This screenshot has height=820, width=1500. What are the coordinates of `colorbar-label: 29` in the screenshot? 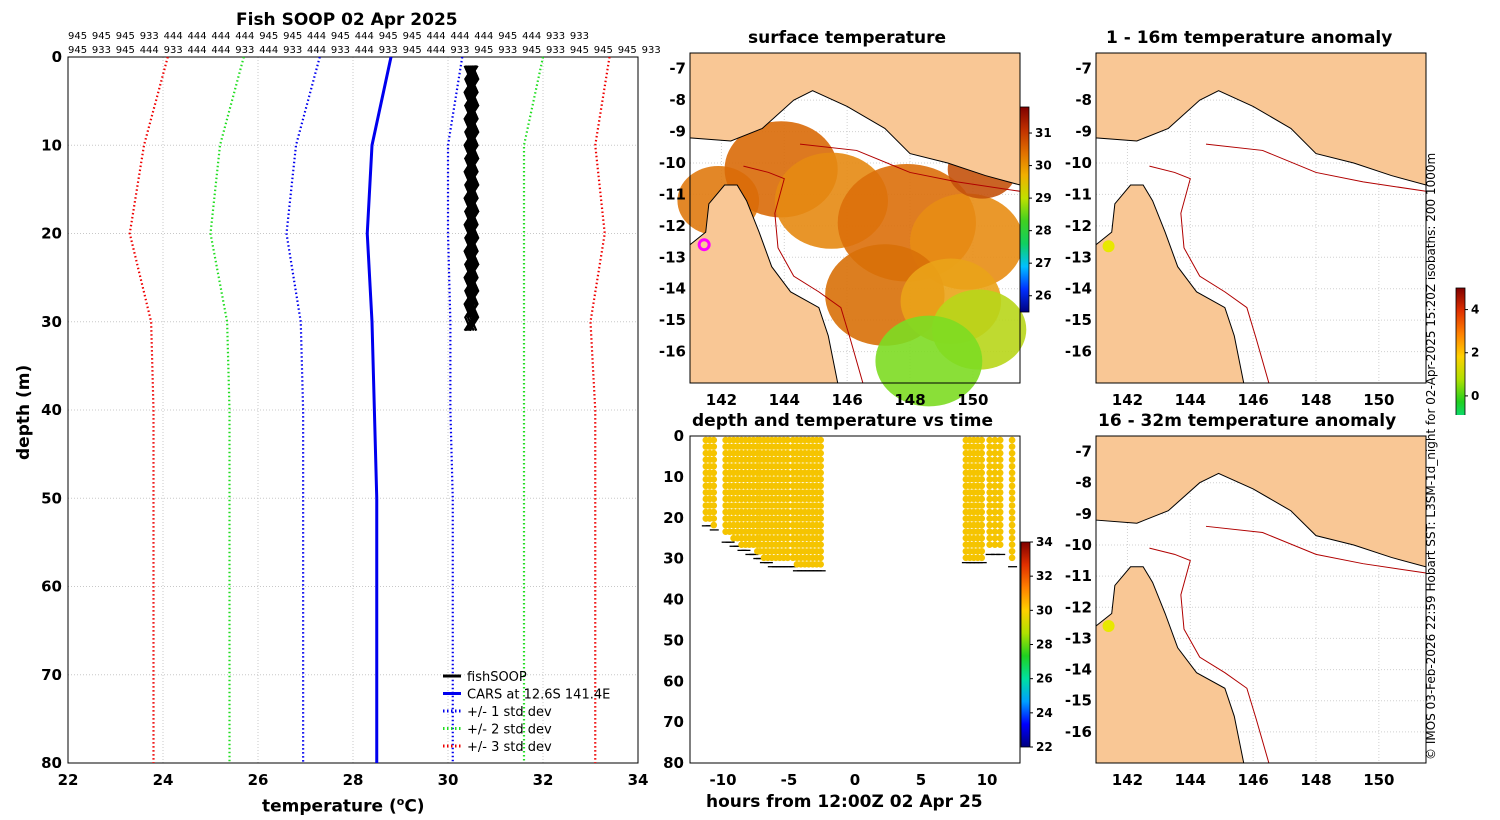 It's located at (1043, 198).